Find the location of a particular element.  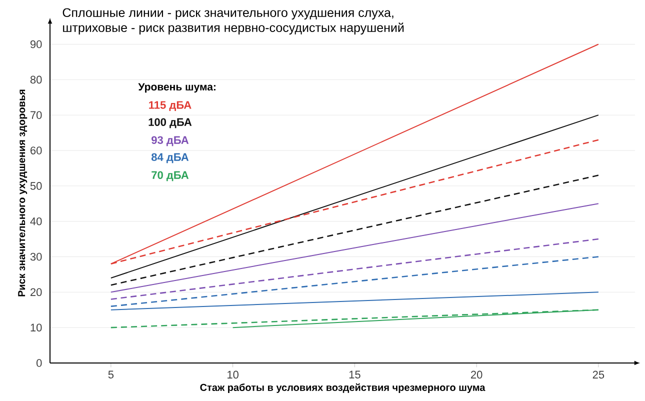

y-tick-label: 60 is located at coordinates (36, 150).